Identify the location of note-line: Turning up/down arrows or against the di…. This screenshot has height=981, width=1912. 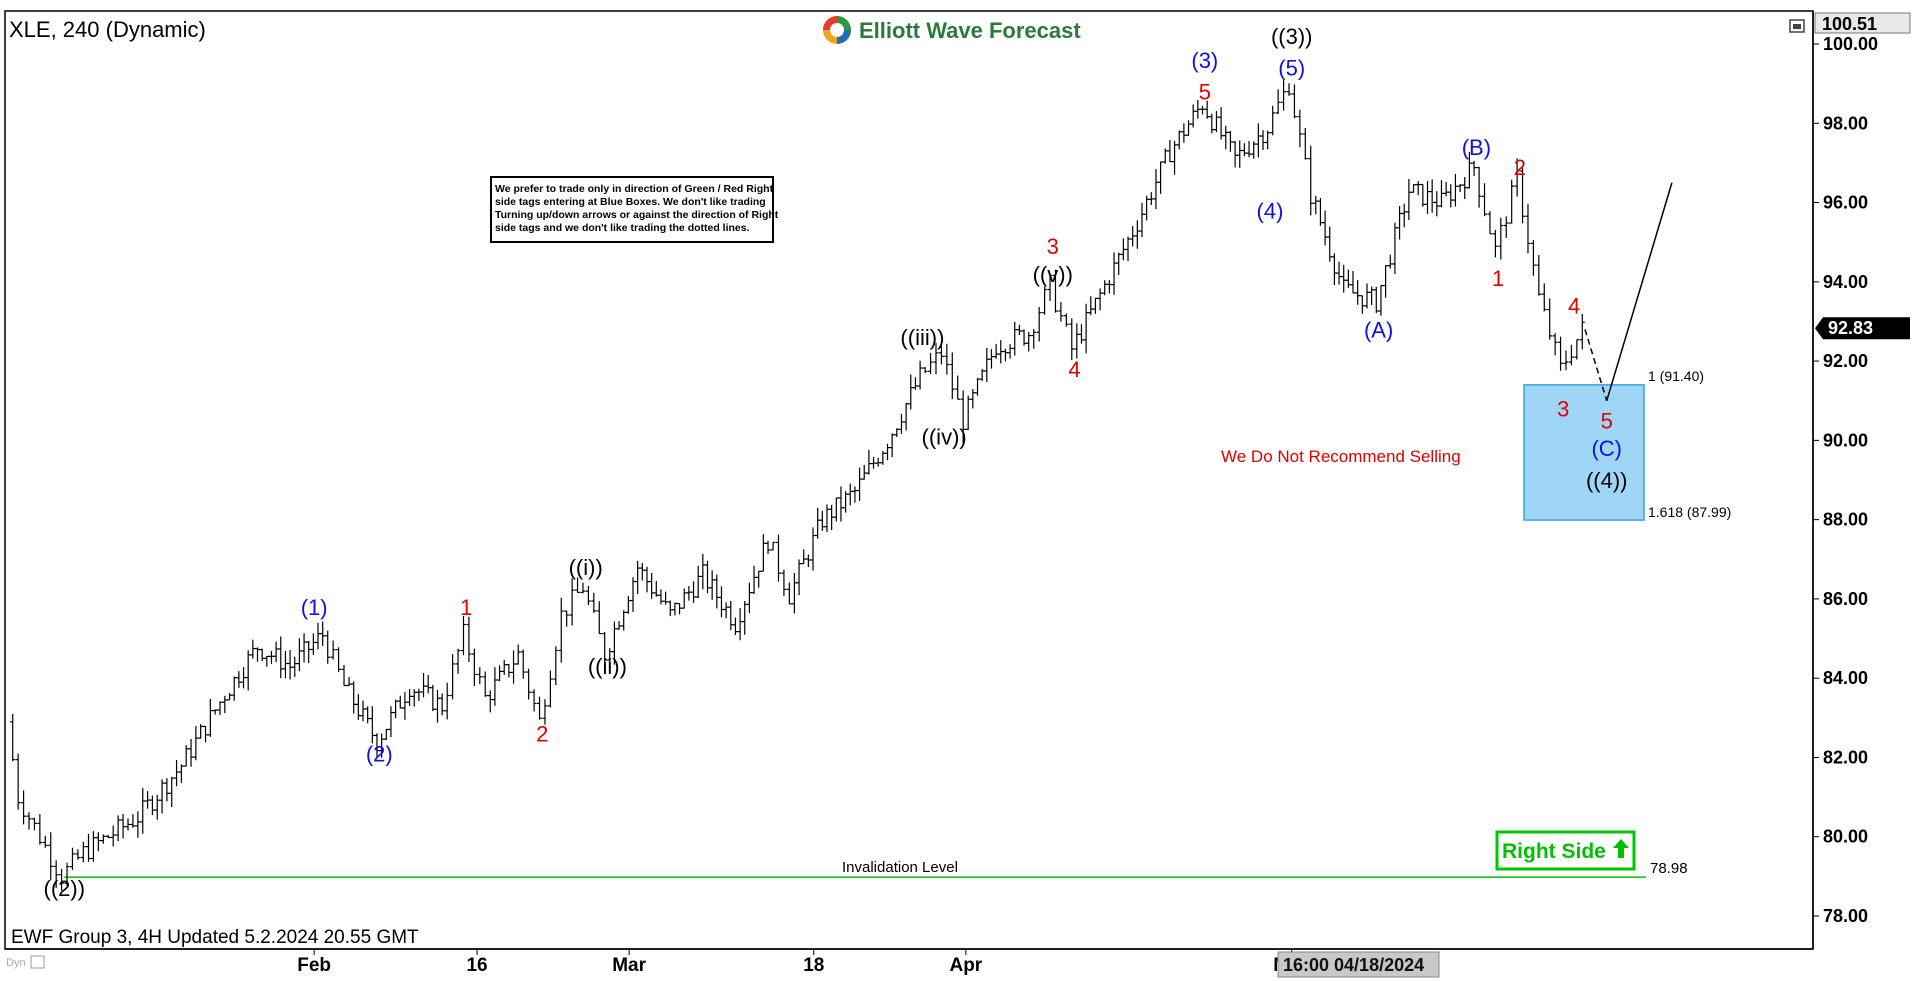
(637, 215).